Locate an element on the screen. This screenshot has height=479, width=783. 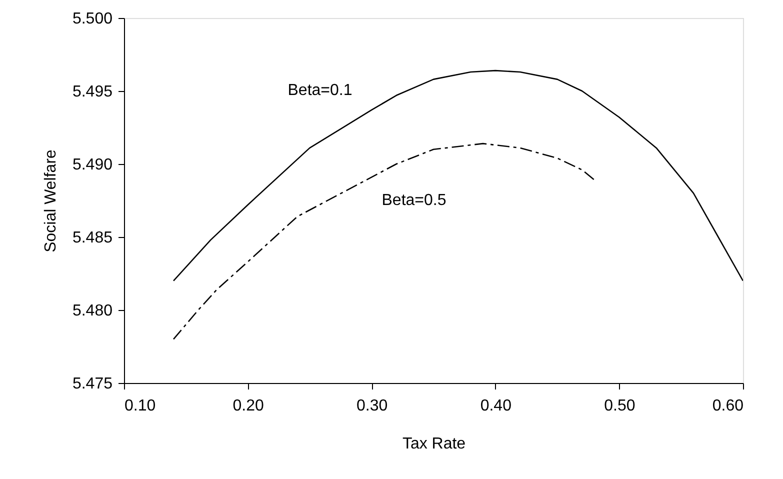
y-tick-label: 5.475 is located at coordinates (92, 384).